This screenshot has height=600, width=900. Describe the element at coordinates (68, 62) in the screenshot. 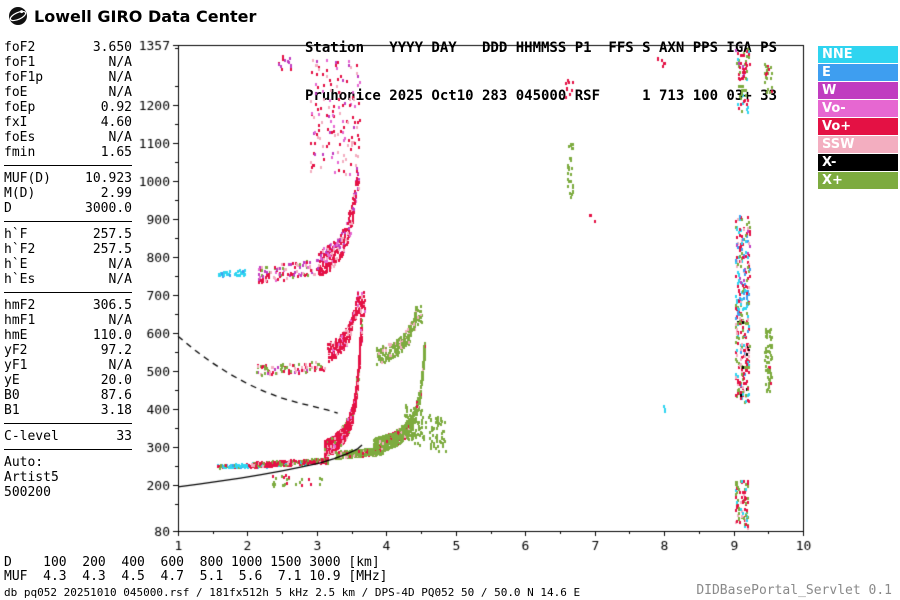

I see `param-fof1: foF1 N/A` at that location.